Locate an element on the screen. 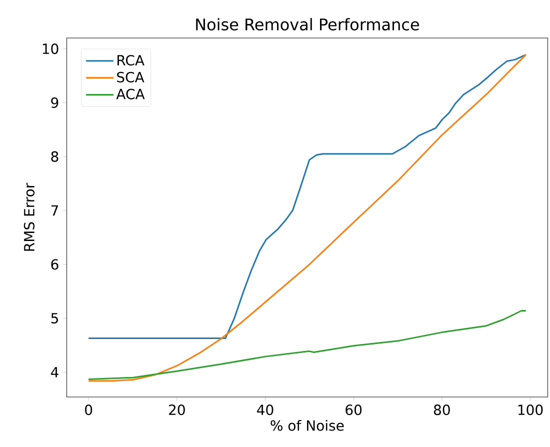 The width and height of the screenshot is (550, 447). chart-title: Noise Removal Performance is located at coordinates (307, 24).